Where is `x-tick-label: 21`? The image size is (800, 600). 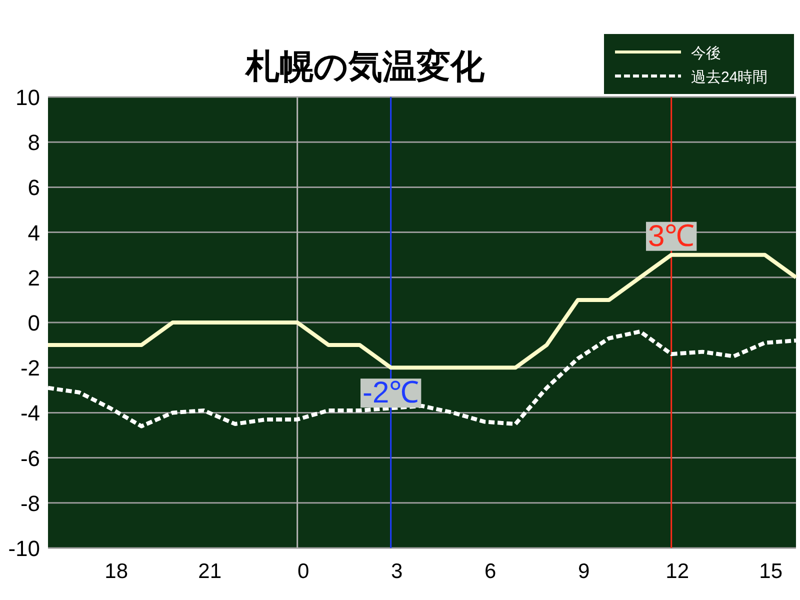 x-tick-label: 21 is located at coordinates (210, 571).